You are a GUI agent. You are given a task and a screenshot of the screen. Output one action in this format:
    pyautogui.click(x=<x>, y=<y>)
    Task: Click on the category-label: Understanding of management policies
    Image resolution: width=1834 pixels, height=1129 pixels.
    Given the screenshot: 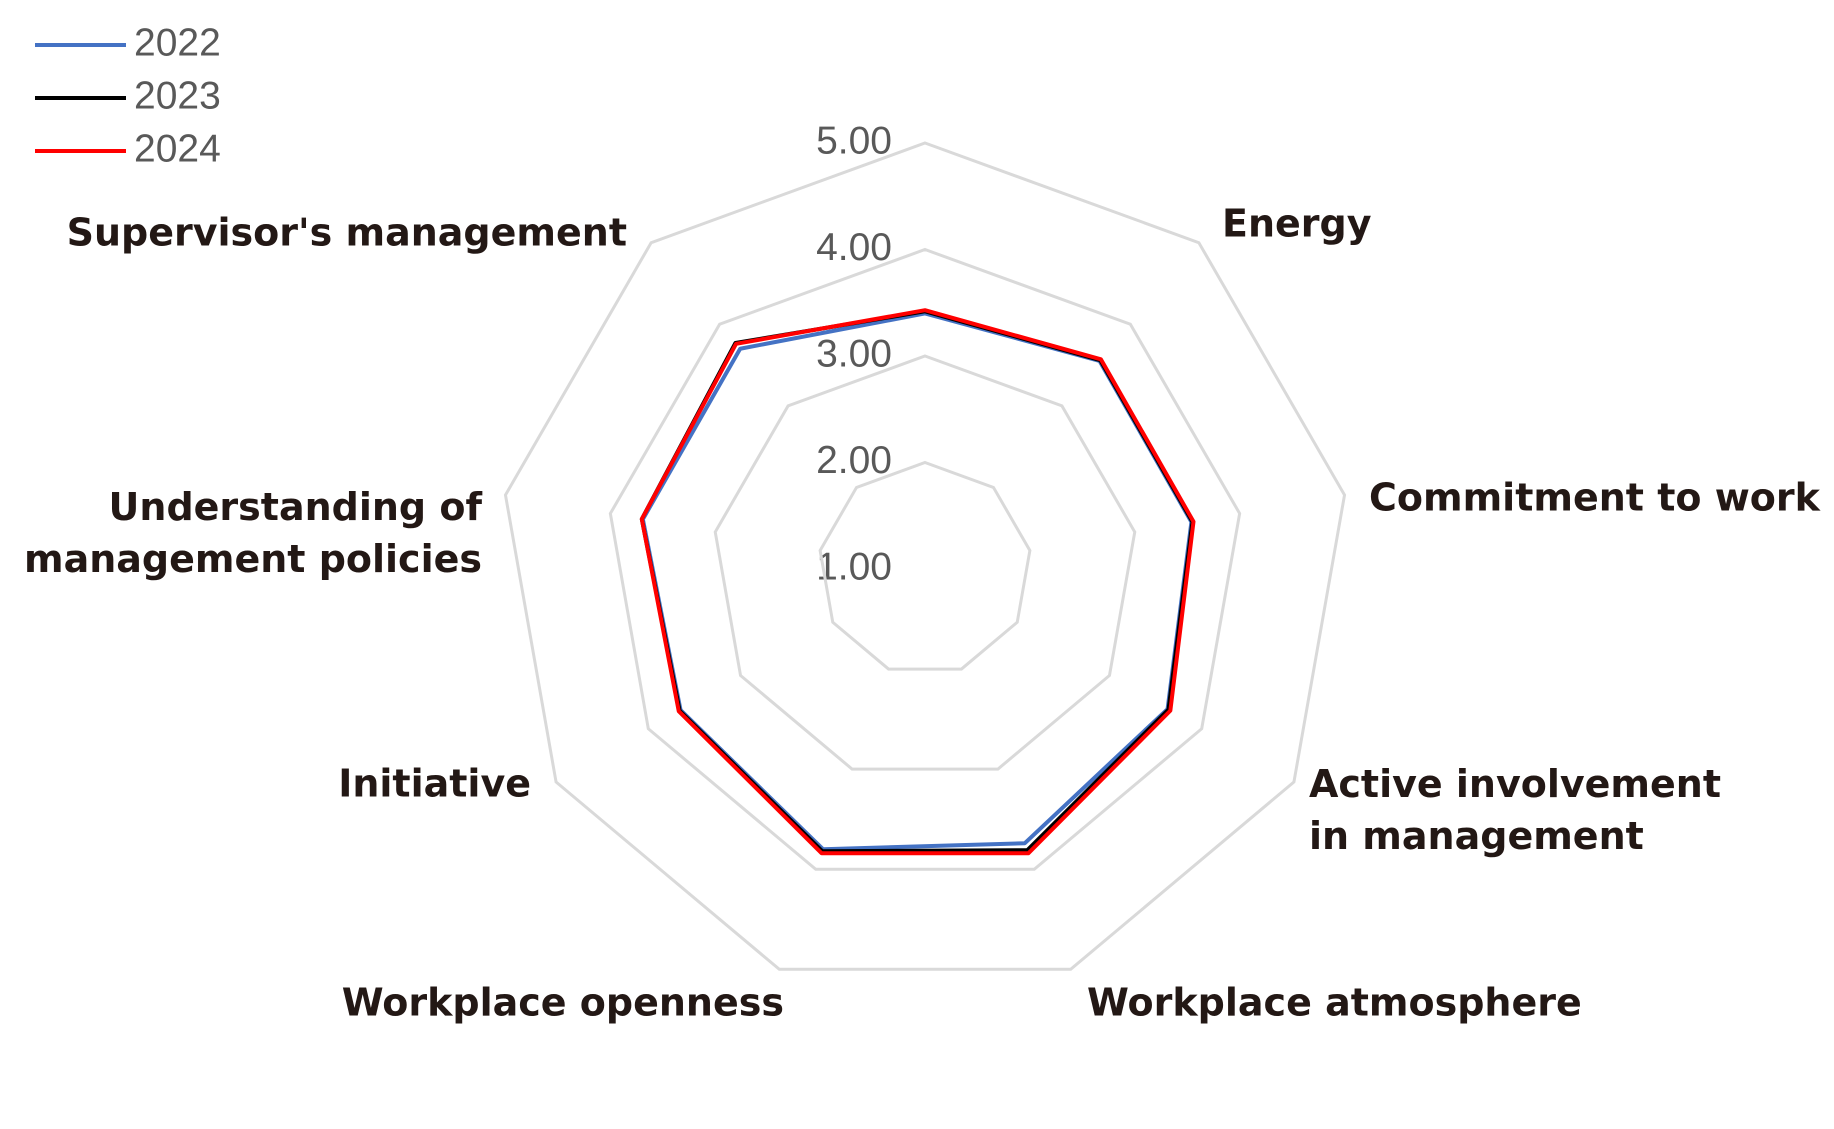 What is the action you would take?
    pyautogui.click(x=253, y=533)
    